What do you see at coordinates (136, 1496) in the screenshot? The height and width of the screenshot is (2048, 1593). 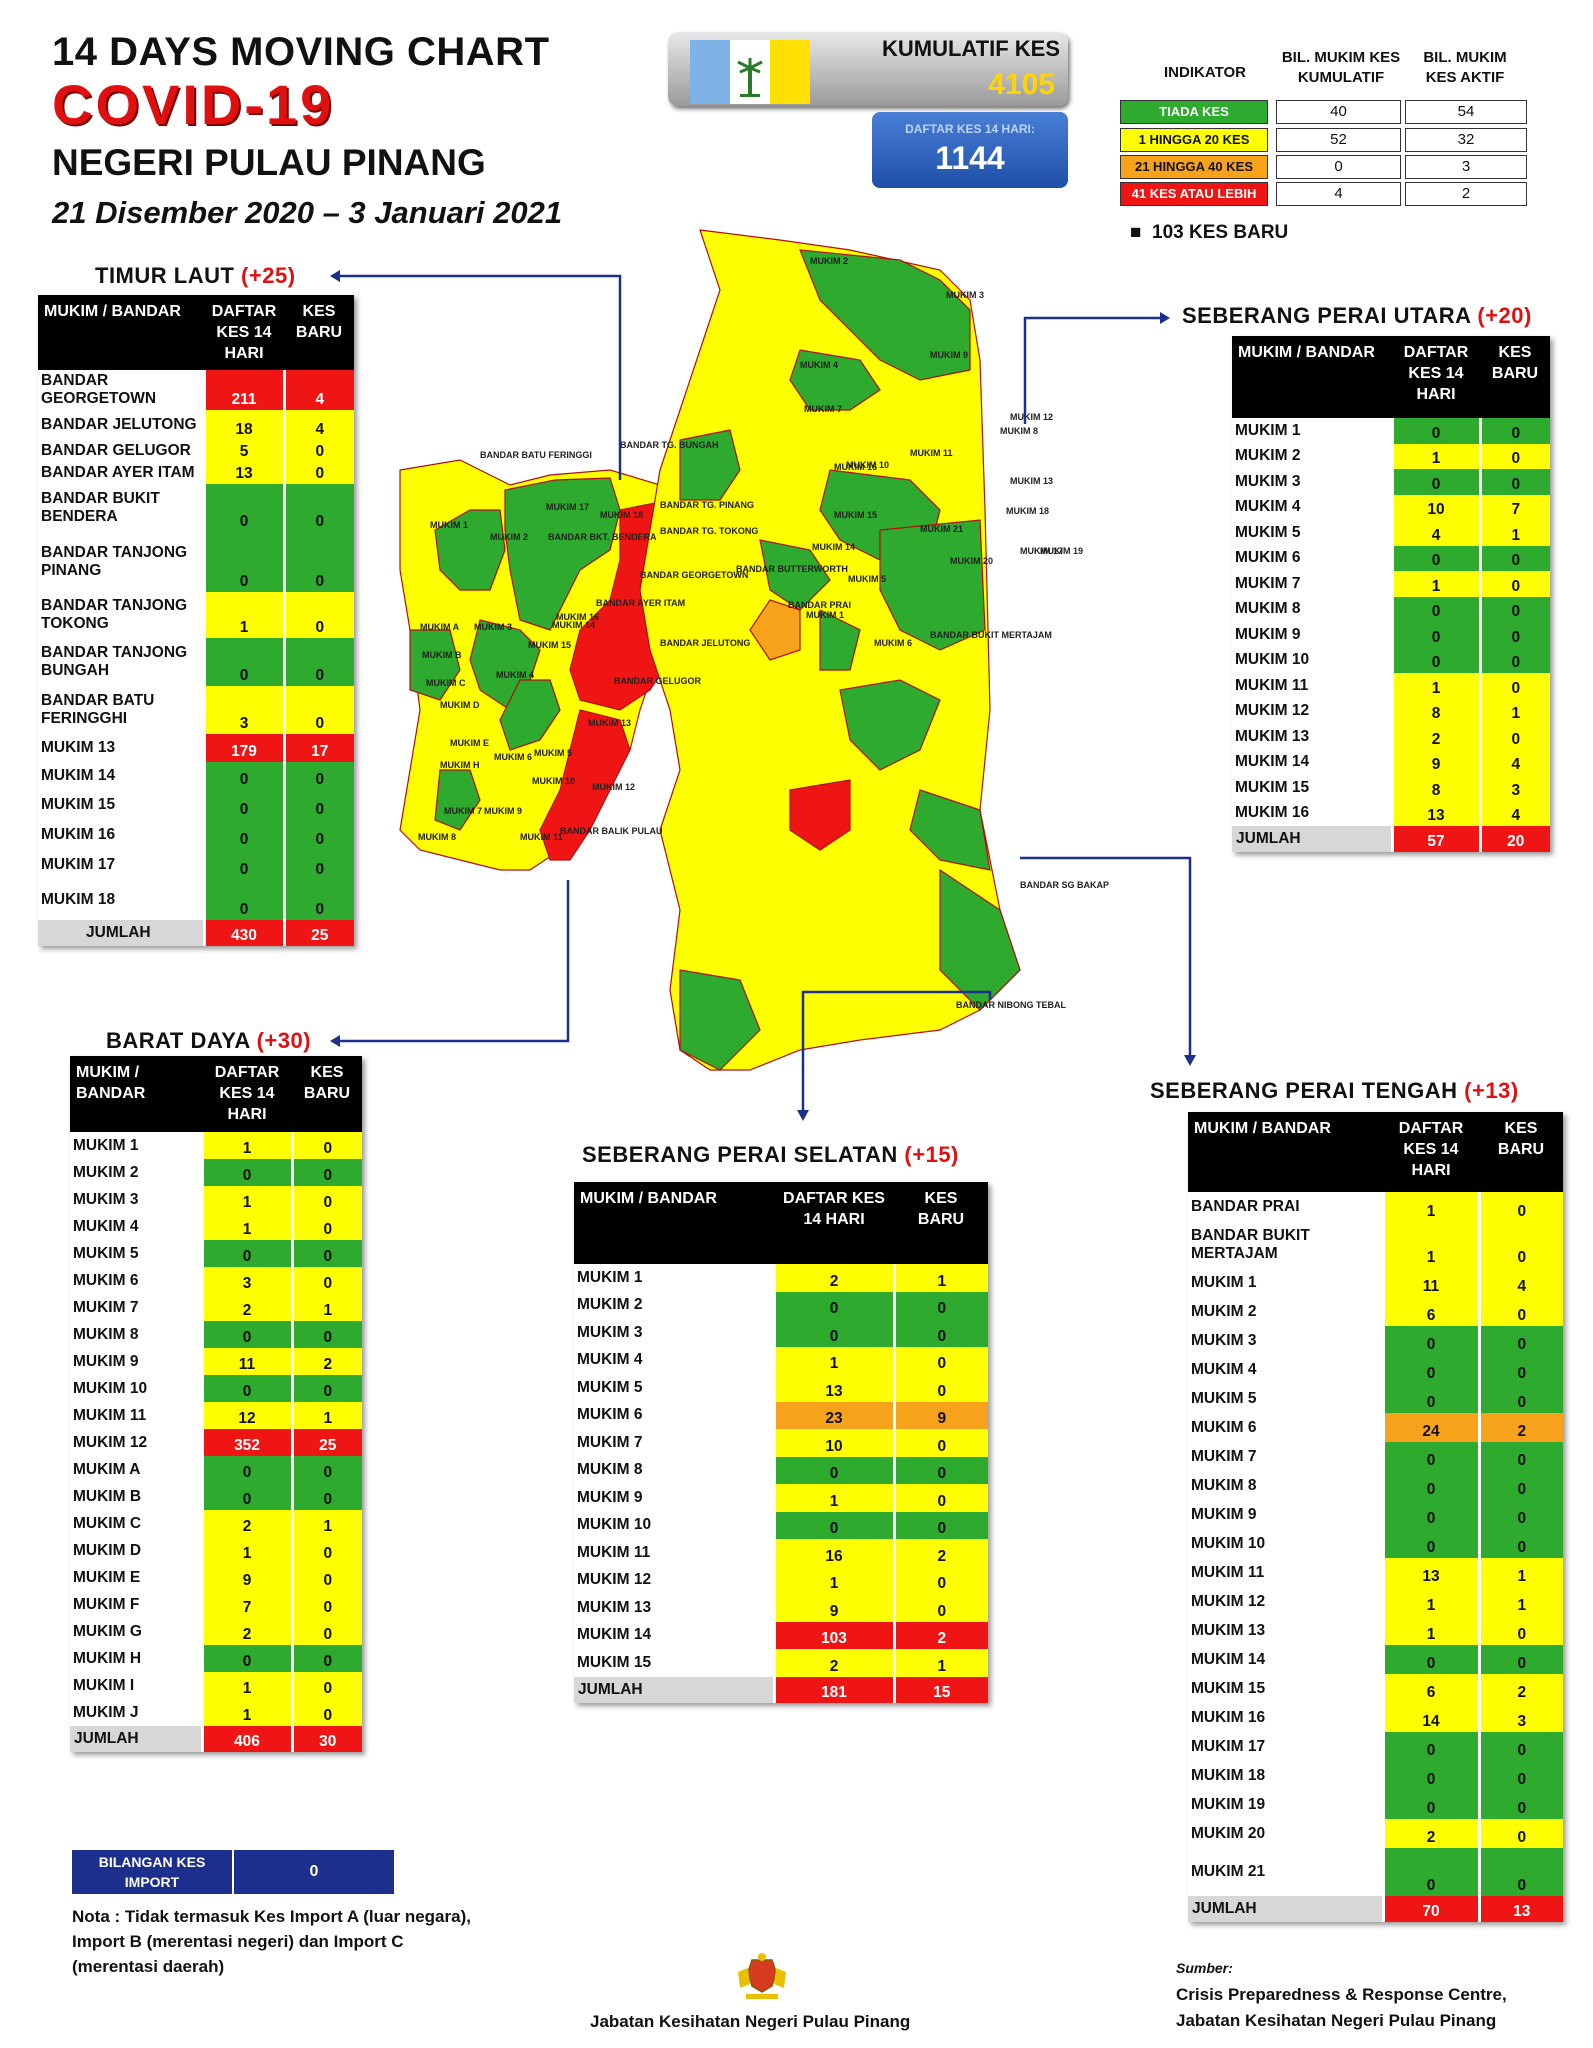 I see `area-name: MUKIM B` at bounding box center [136, 1496].